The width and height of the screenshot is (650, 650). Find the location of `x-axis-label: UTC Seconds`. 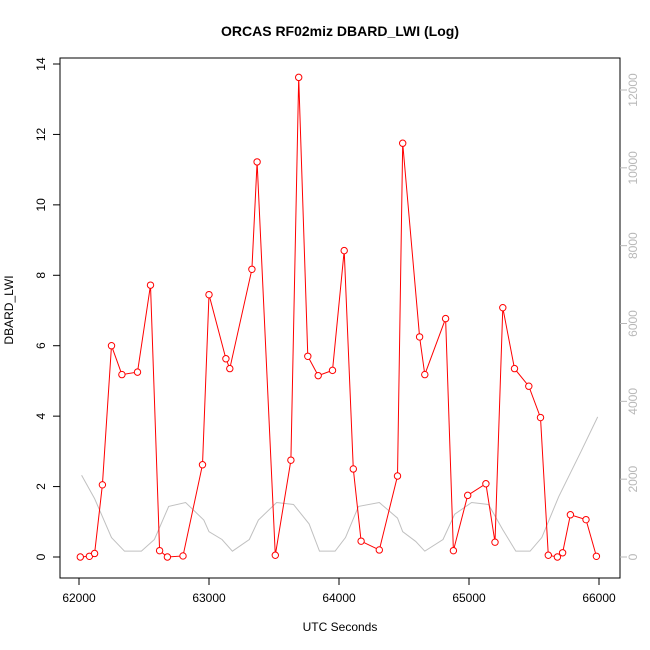

x-axis-label: UTC Seconds is located at coordinates (340, 627).